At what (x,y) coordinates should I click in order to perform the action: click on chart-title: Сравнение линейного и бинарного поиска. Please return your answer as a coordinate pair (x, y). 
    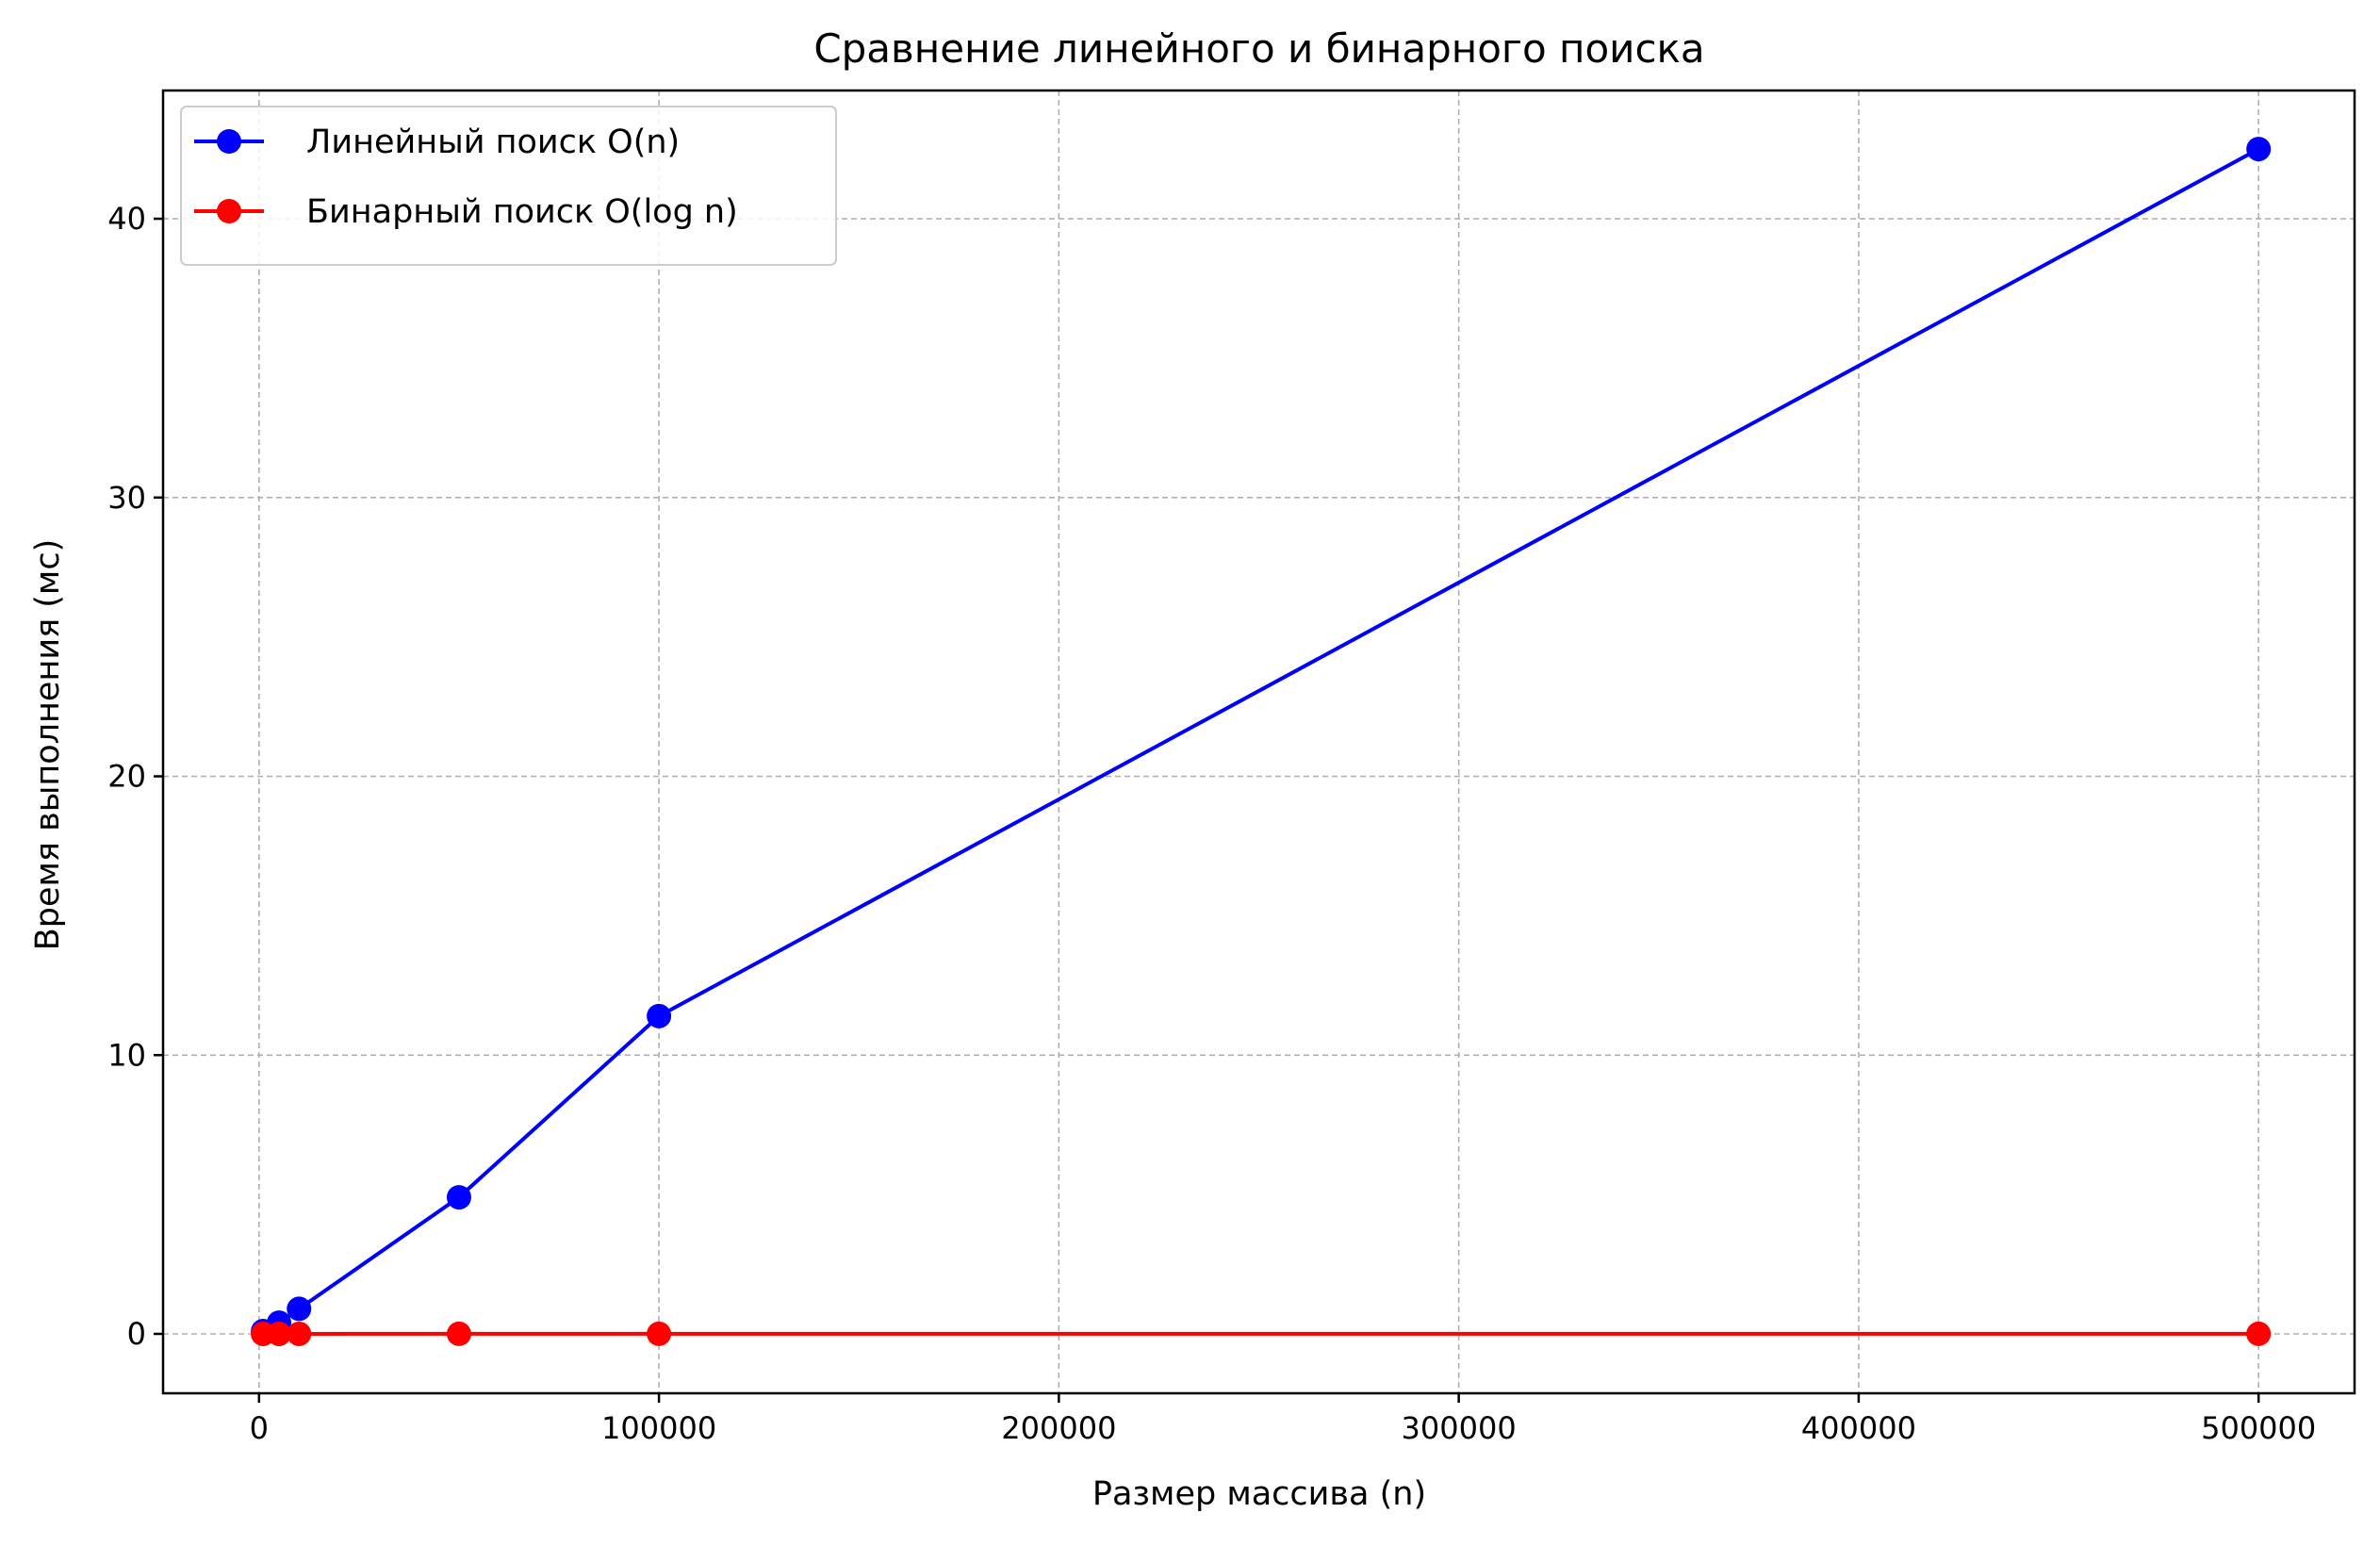
    Looking at the image, I should click on (1258, 48).